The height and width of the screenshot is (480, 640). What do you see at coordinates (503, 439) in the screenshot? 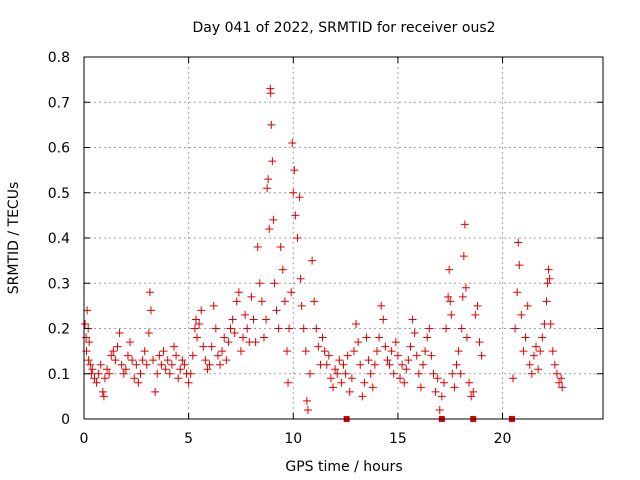
I see `x-tick-label: 20` at bounding box center [503, 439].